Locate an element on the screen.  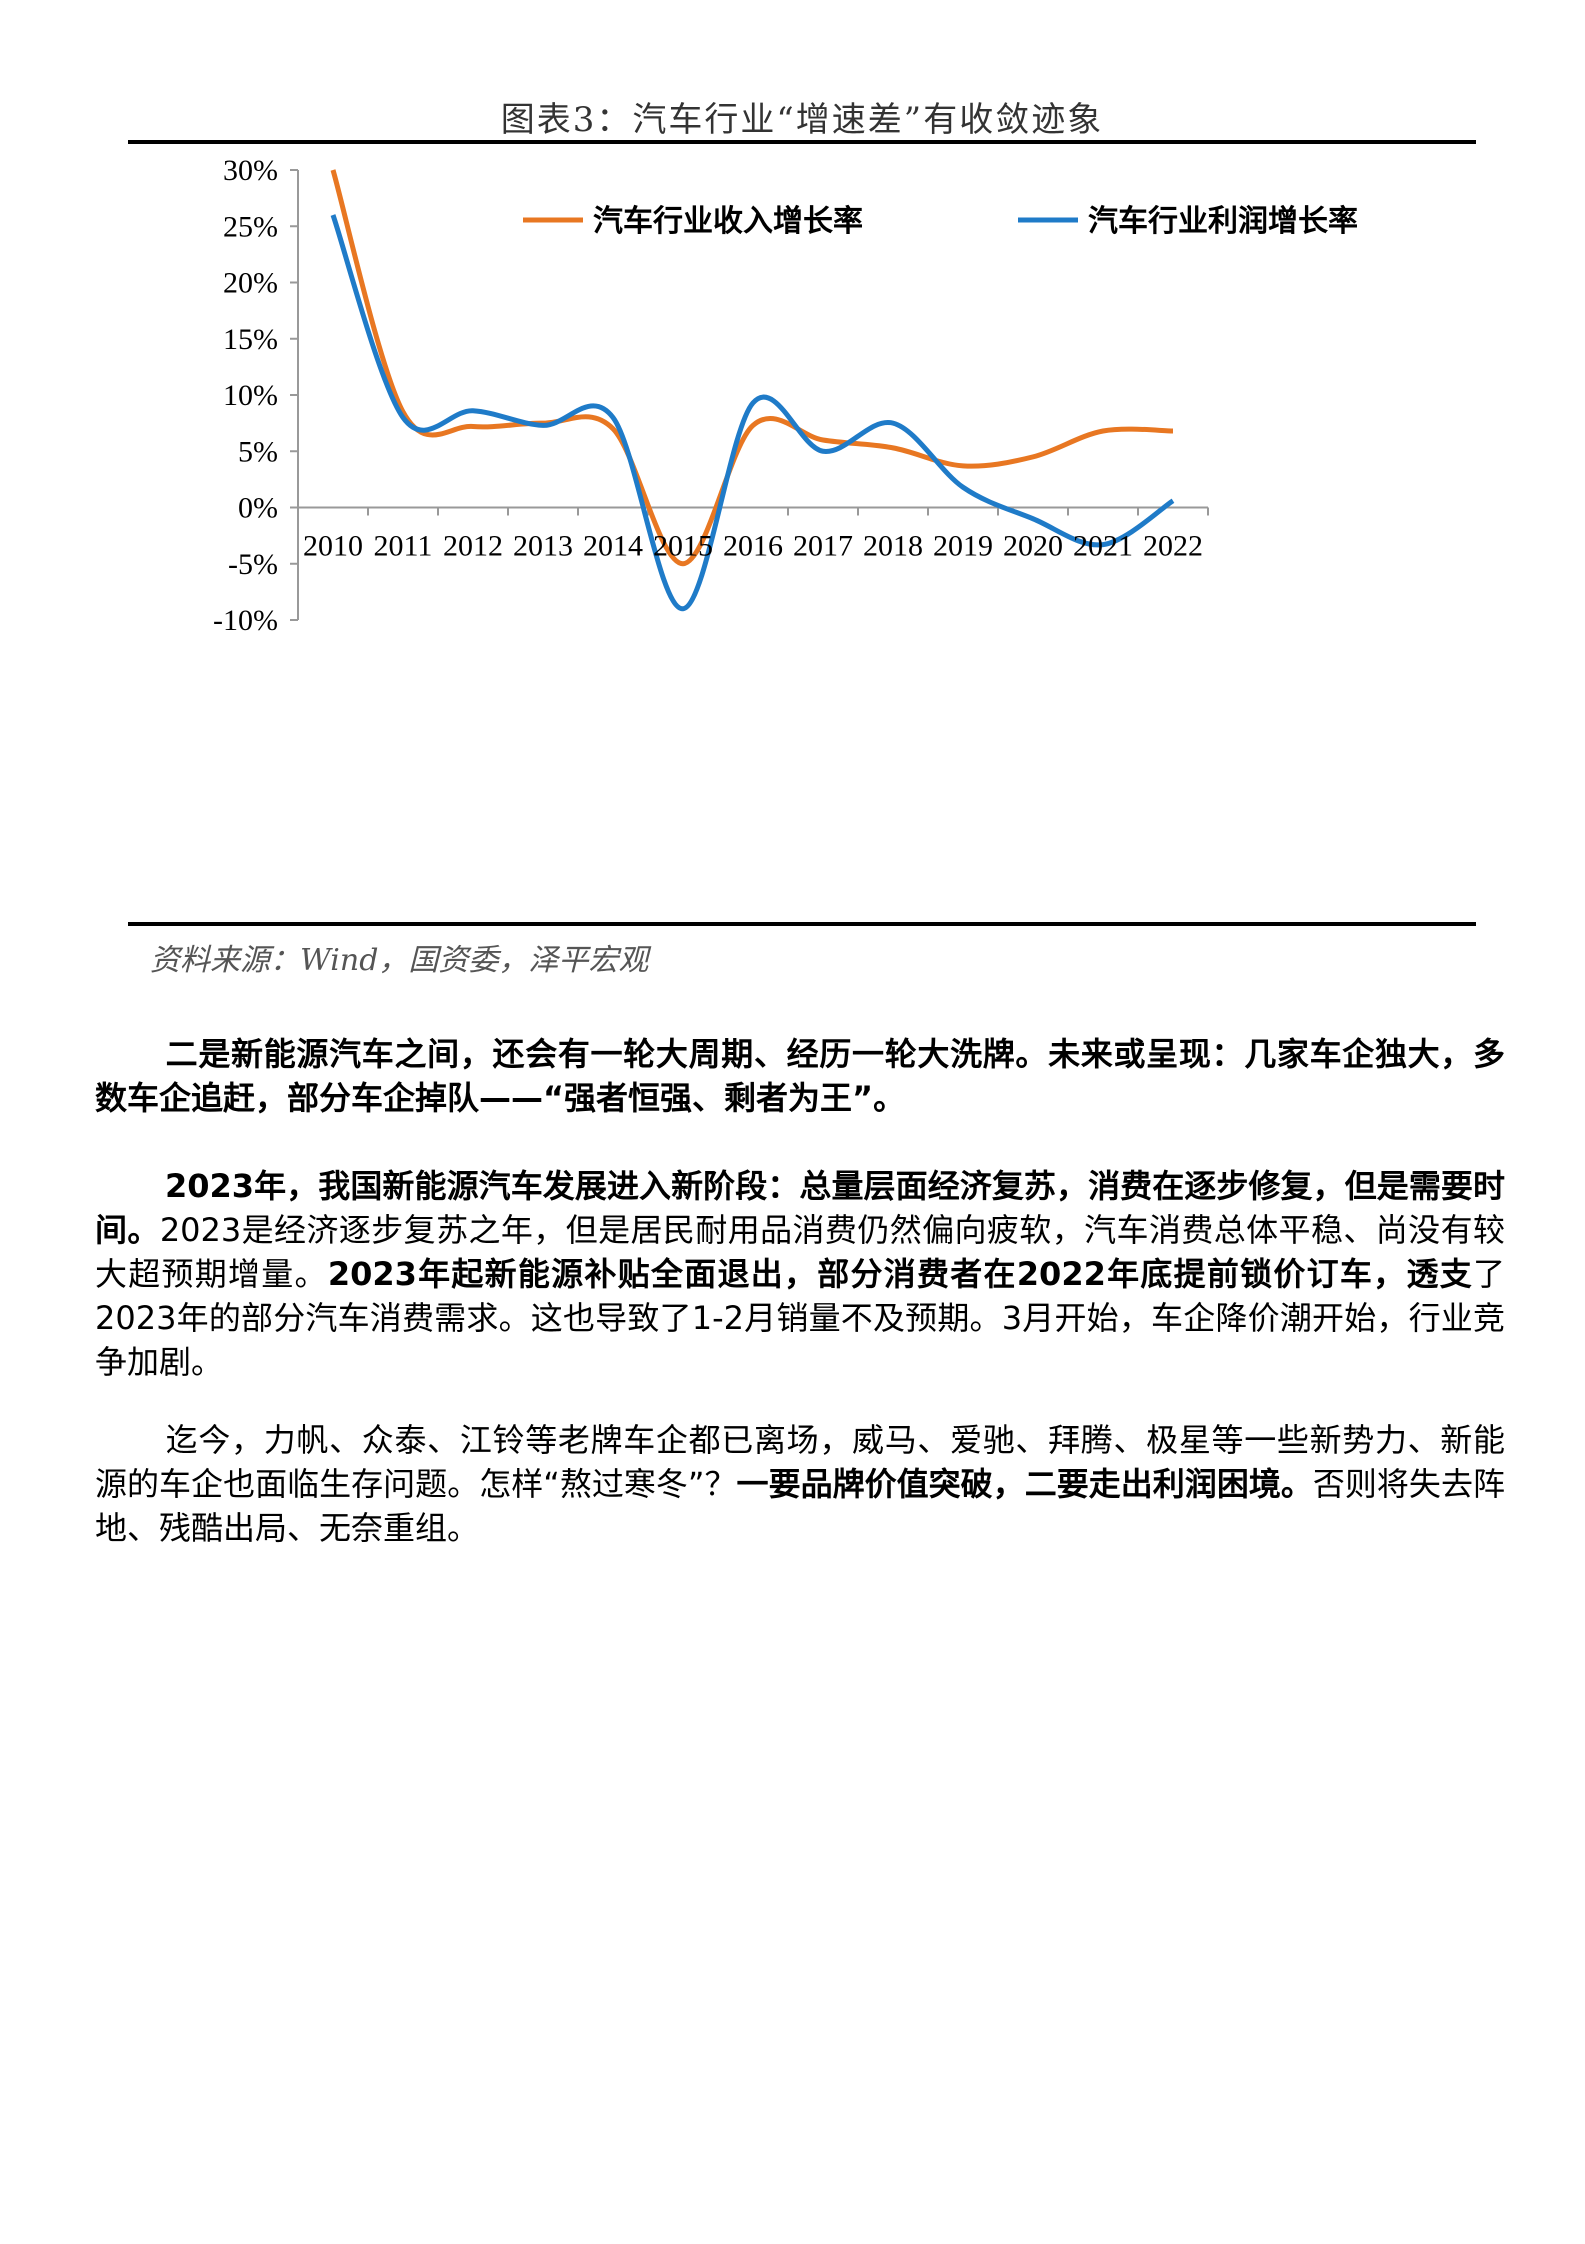
x-tick-label: 2020 is located at coordinates (1033, 546).